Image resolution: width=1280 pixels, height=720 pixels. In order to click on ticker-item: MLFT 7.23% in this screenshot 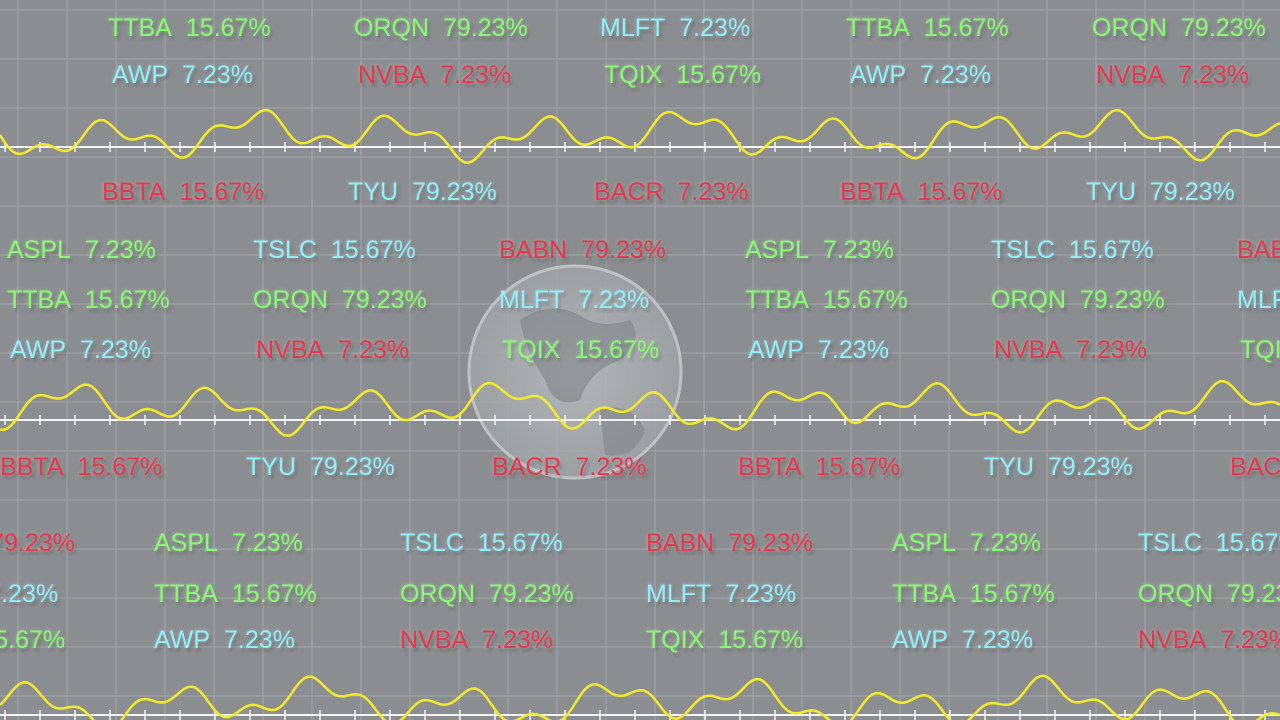, I will do `click(721, 594)`.